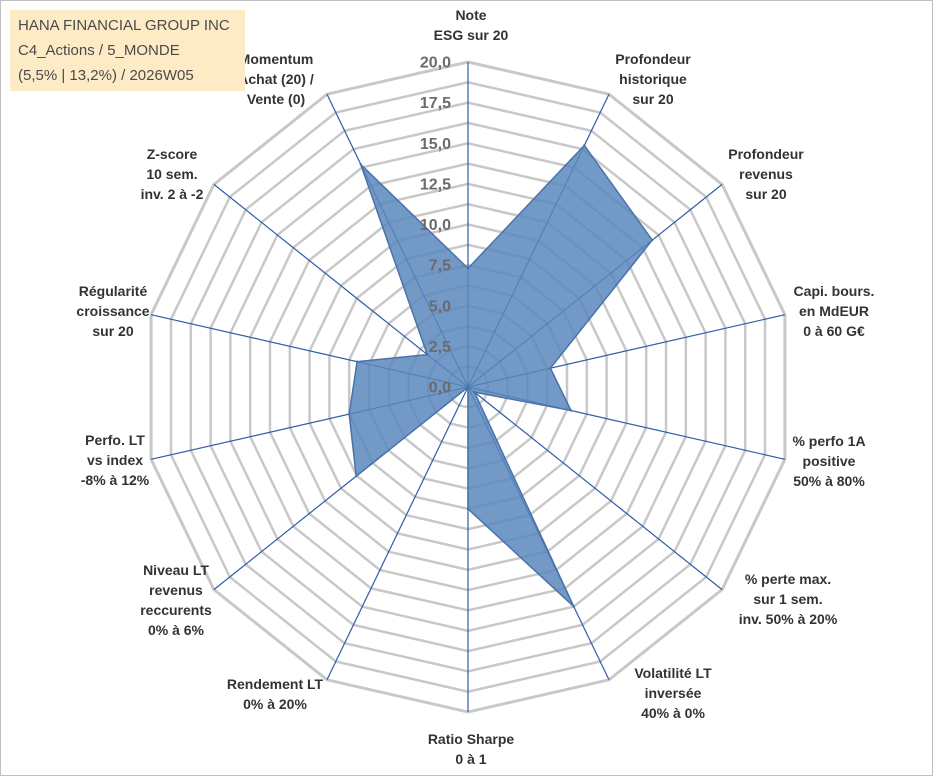  What do you see at coordinates (176, 600) in the screenshot?
I see `axis-label: Niveau LT revenus reccurents 0% à 6%` at bounding box center [176, 600].